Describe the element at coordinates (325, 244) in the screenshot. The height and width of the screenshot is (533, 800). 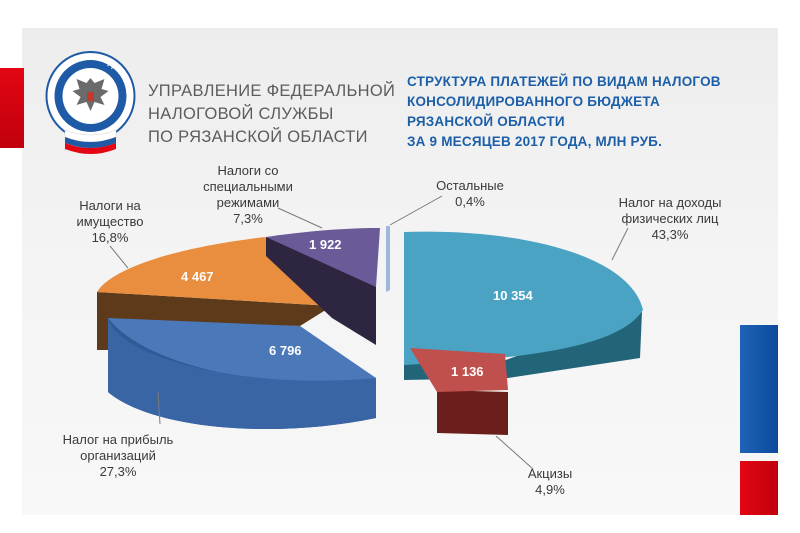
I see `data-label-spec: 1 922` at that location.